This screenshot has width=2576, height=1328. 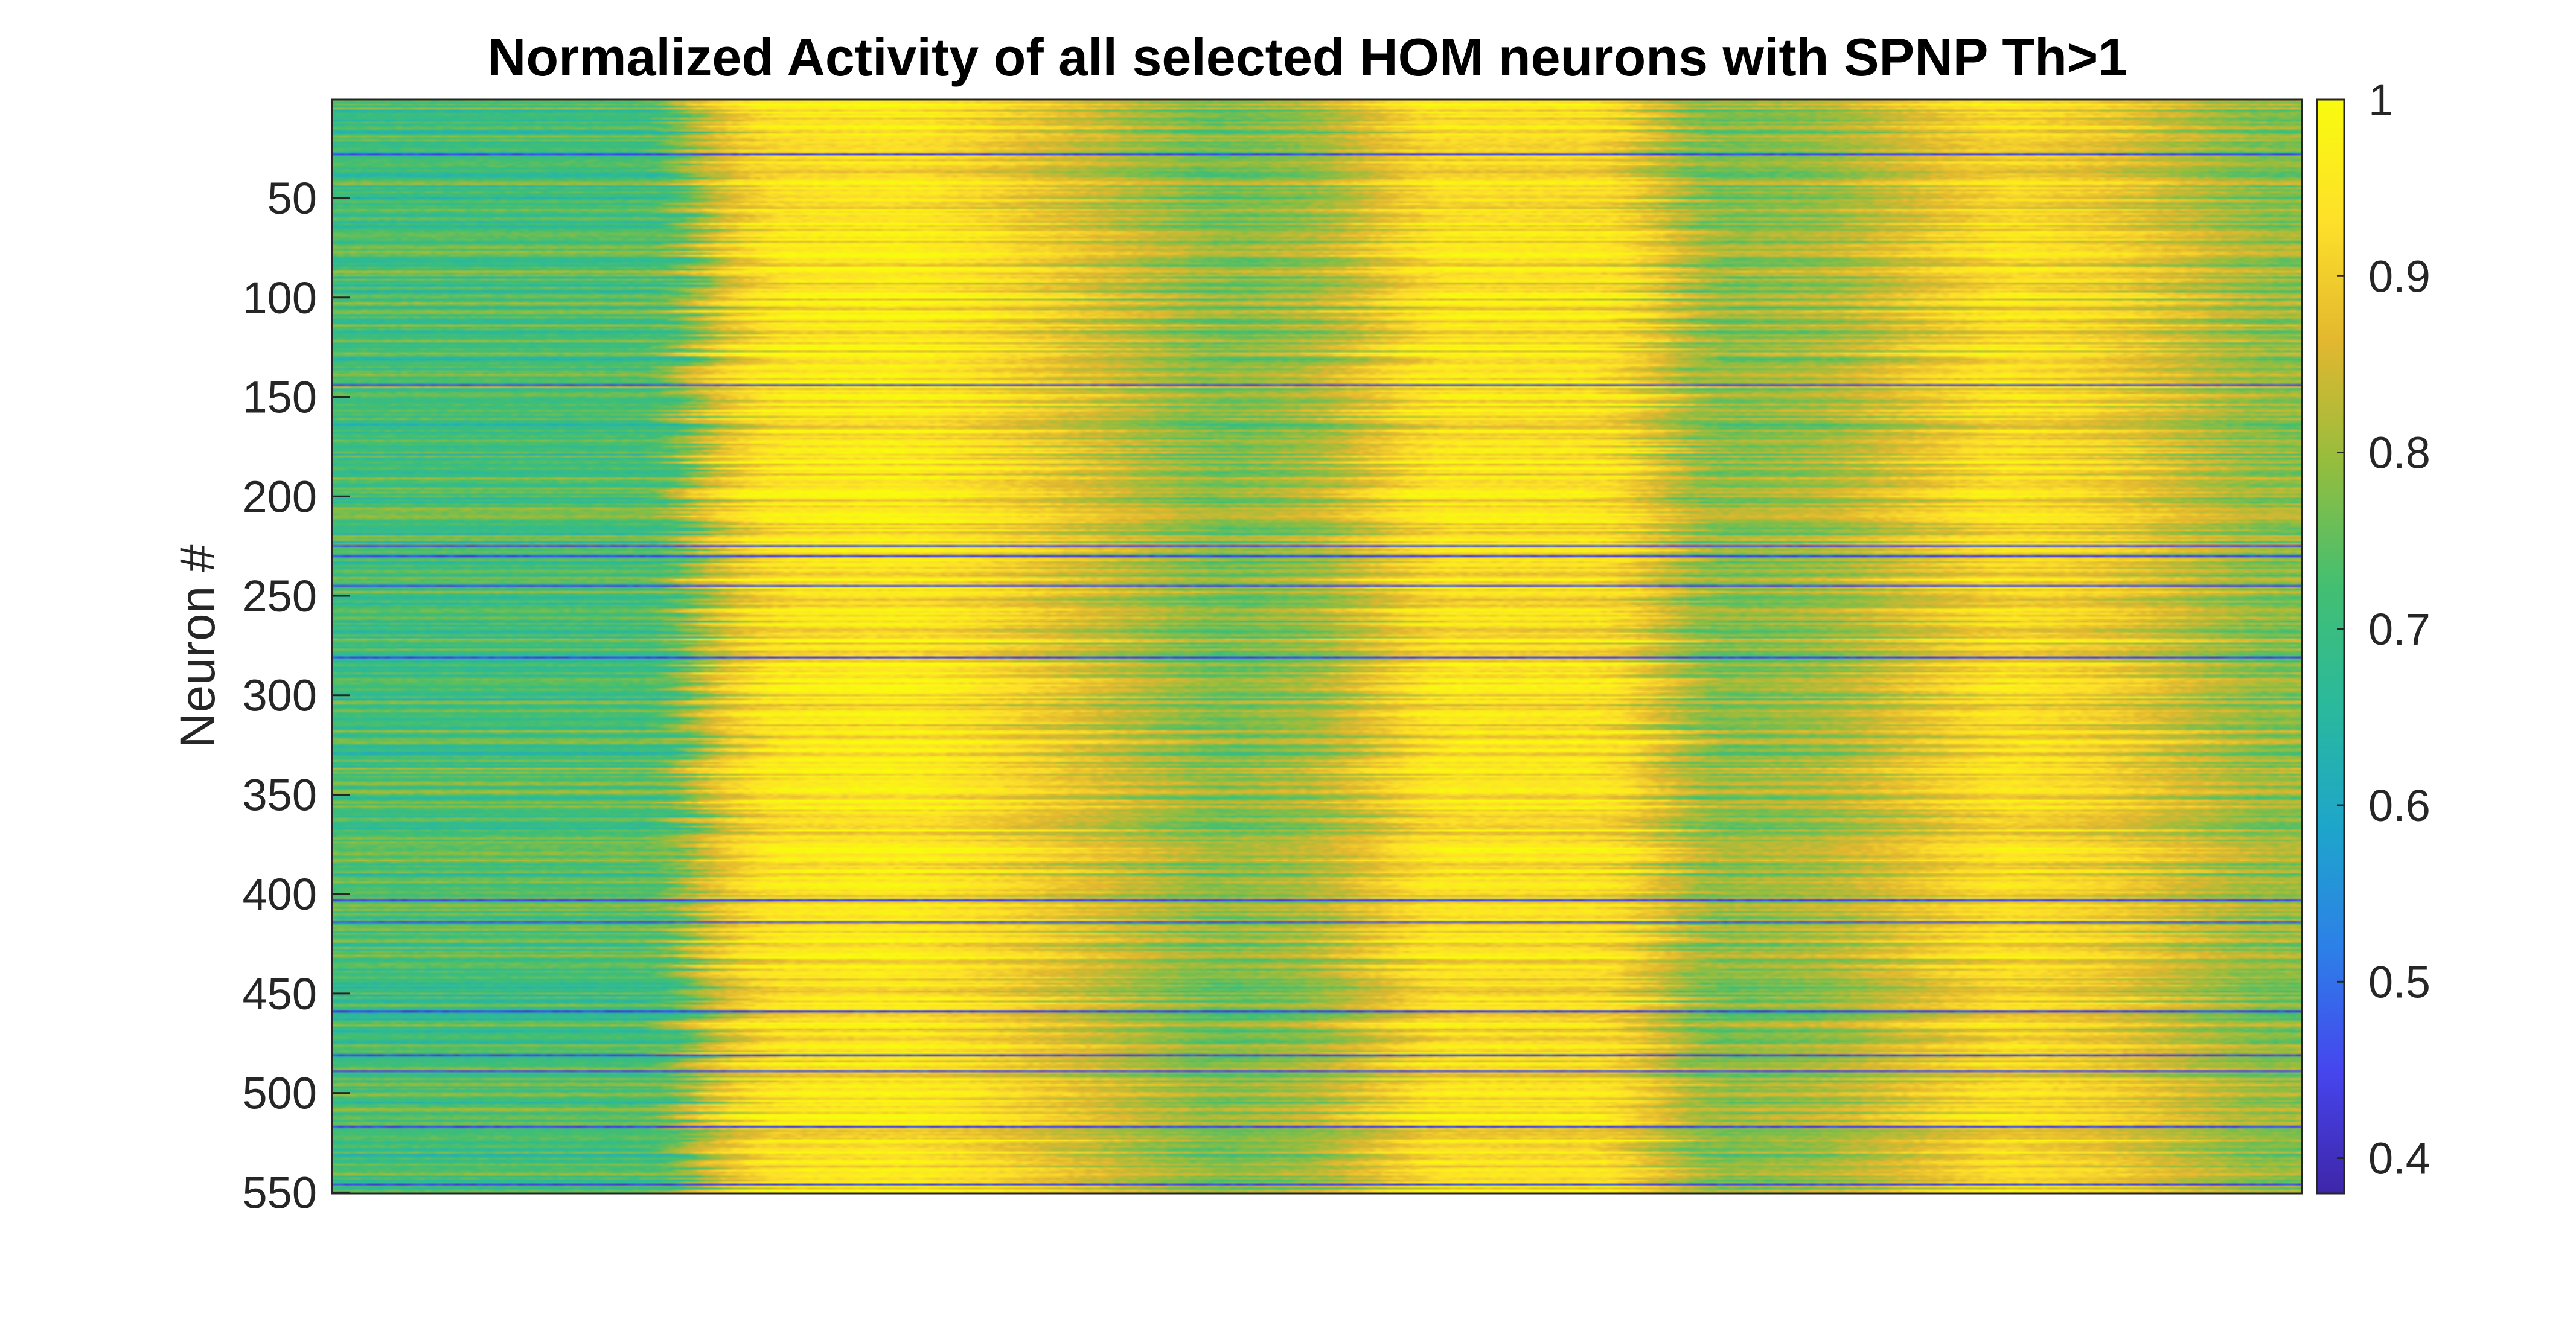 What do you see at coordinates (280, 795) in the screenshot?
I see `y-tick-label: 350` at bounding box center [280, 795].